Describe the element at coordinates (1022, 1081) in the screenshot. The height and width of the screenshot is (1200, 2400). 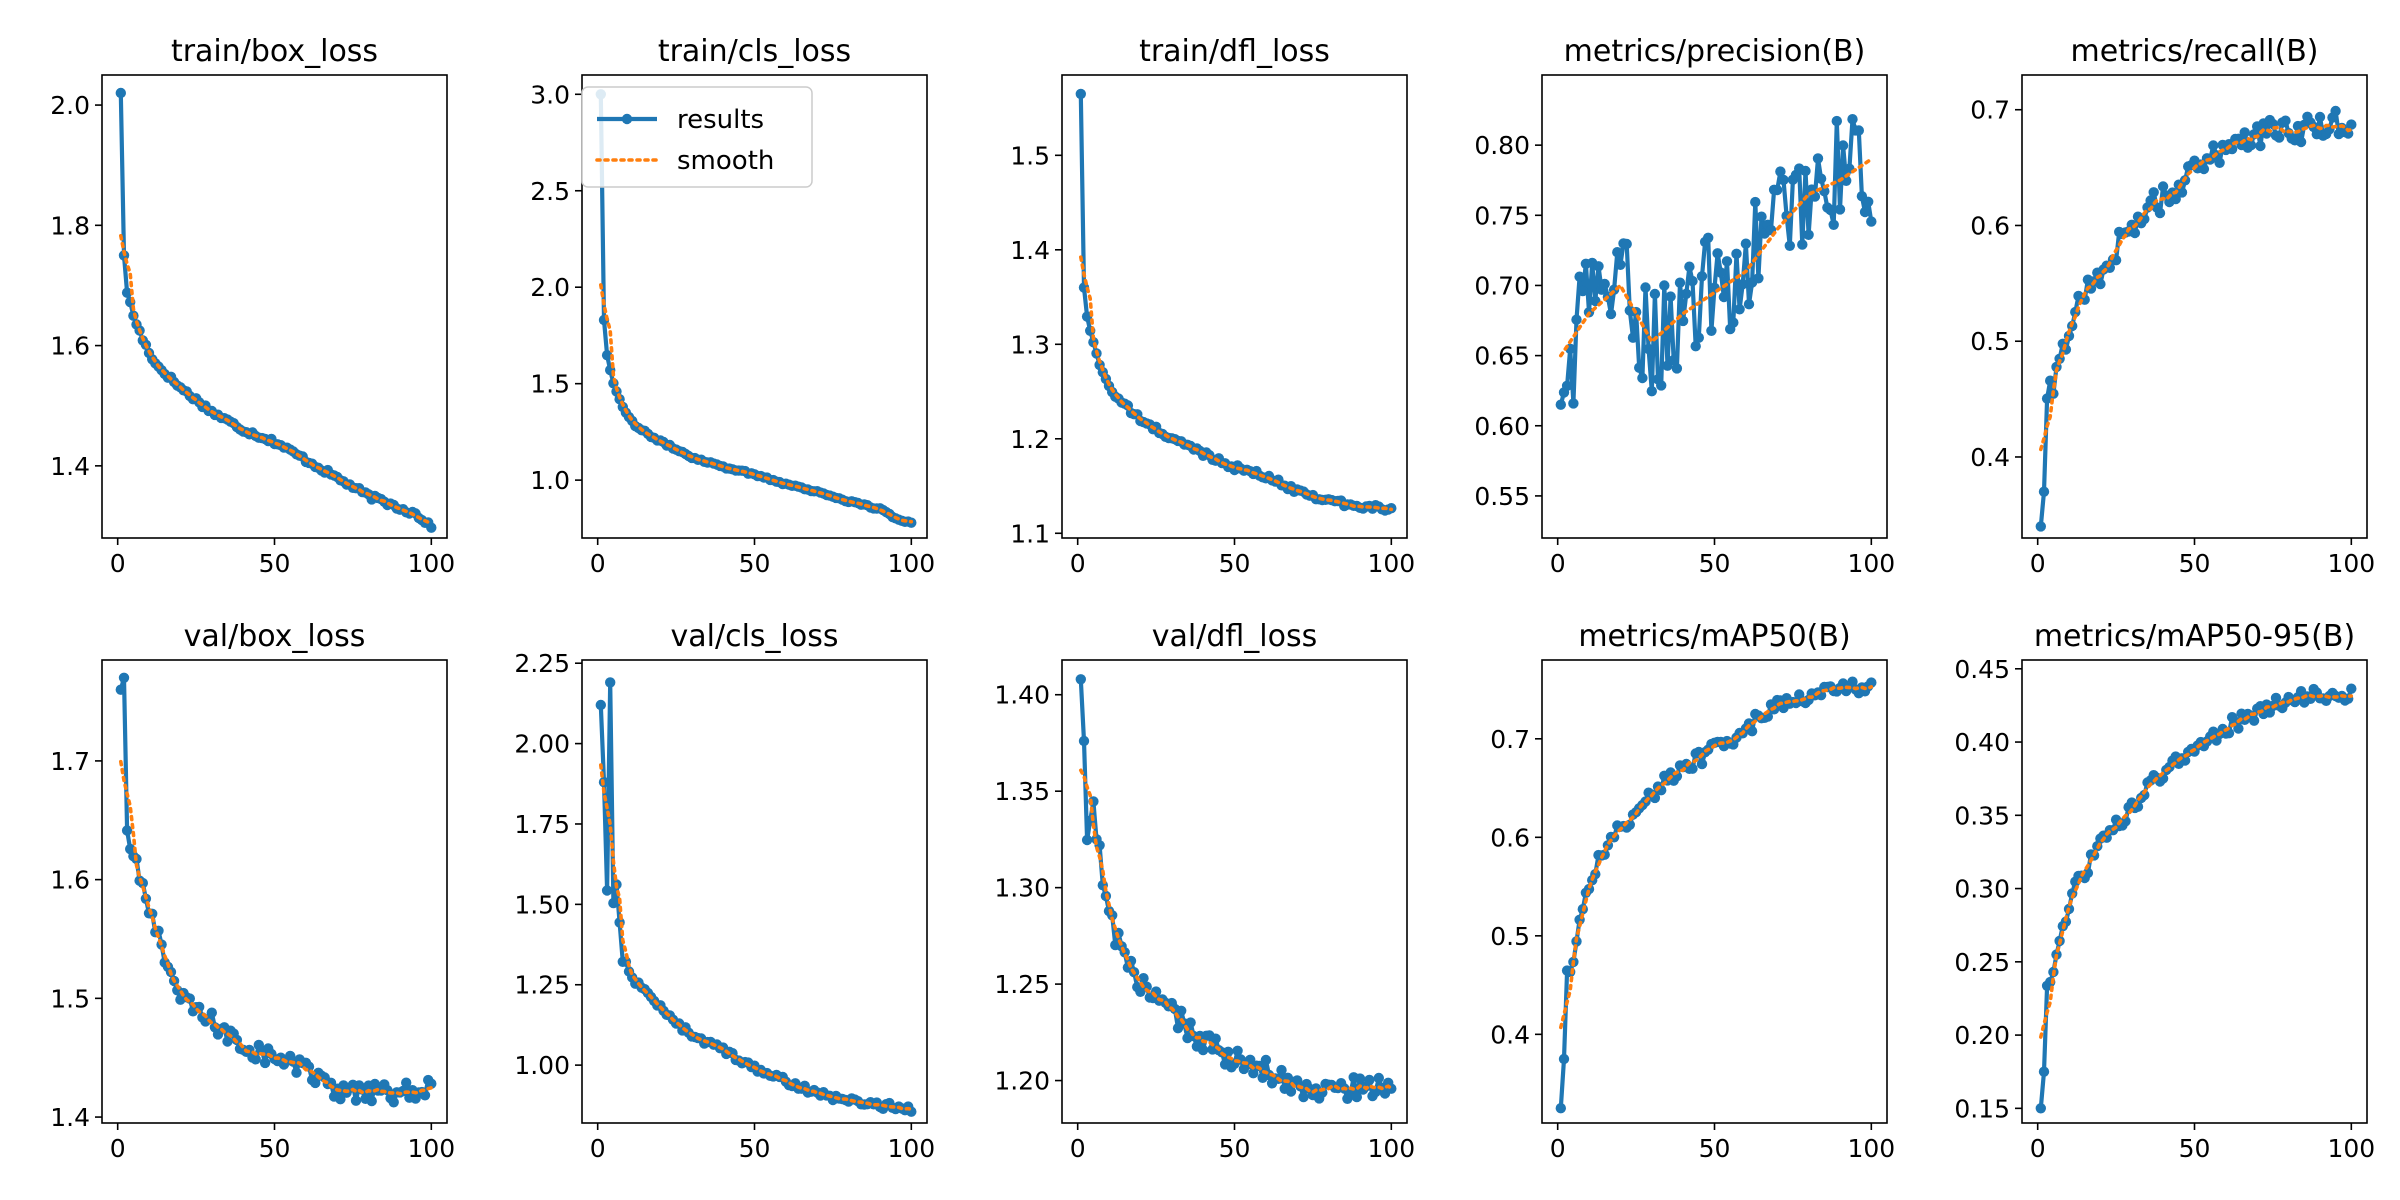
I see `y-tick-label: 1.20` at that location.